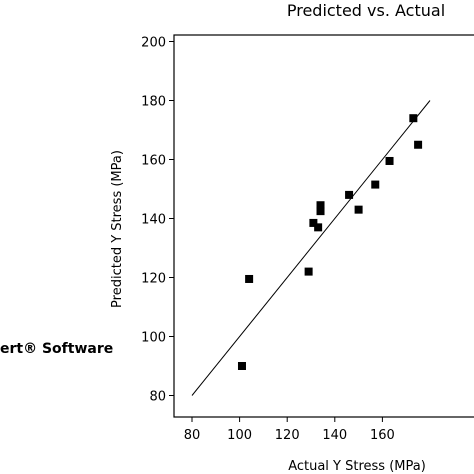 The width and height of the screenshot is (474, 474). I want to click on y-tick-label: 200, so click(153, 43).